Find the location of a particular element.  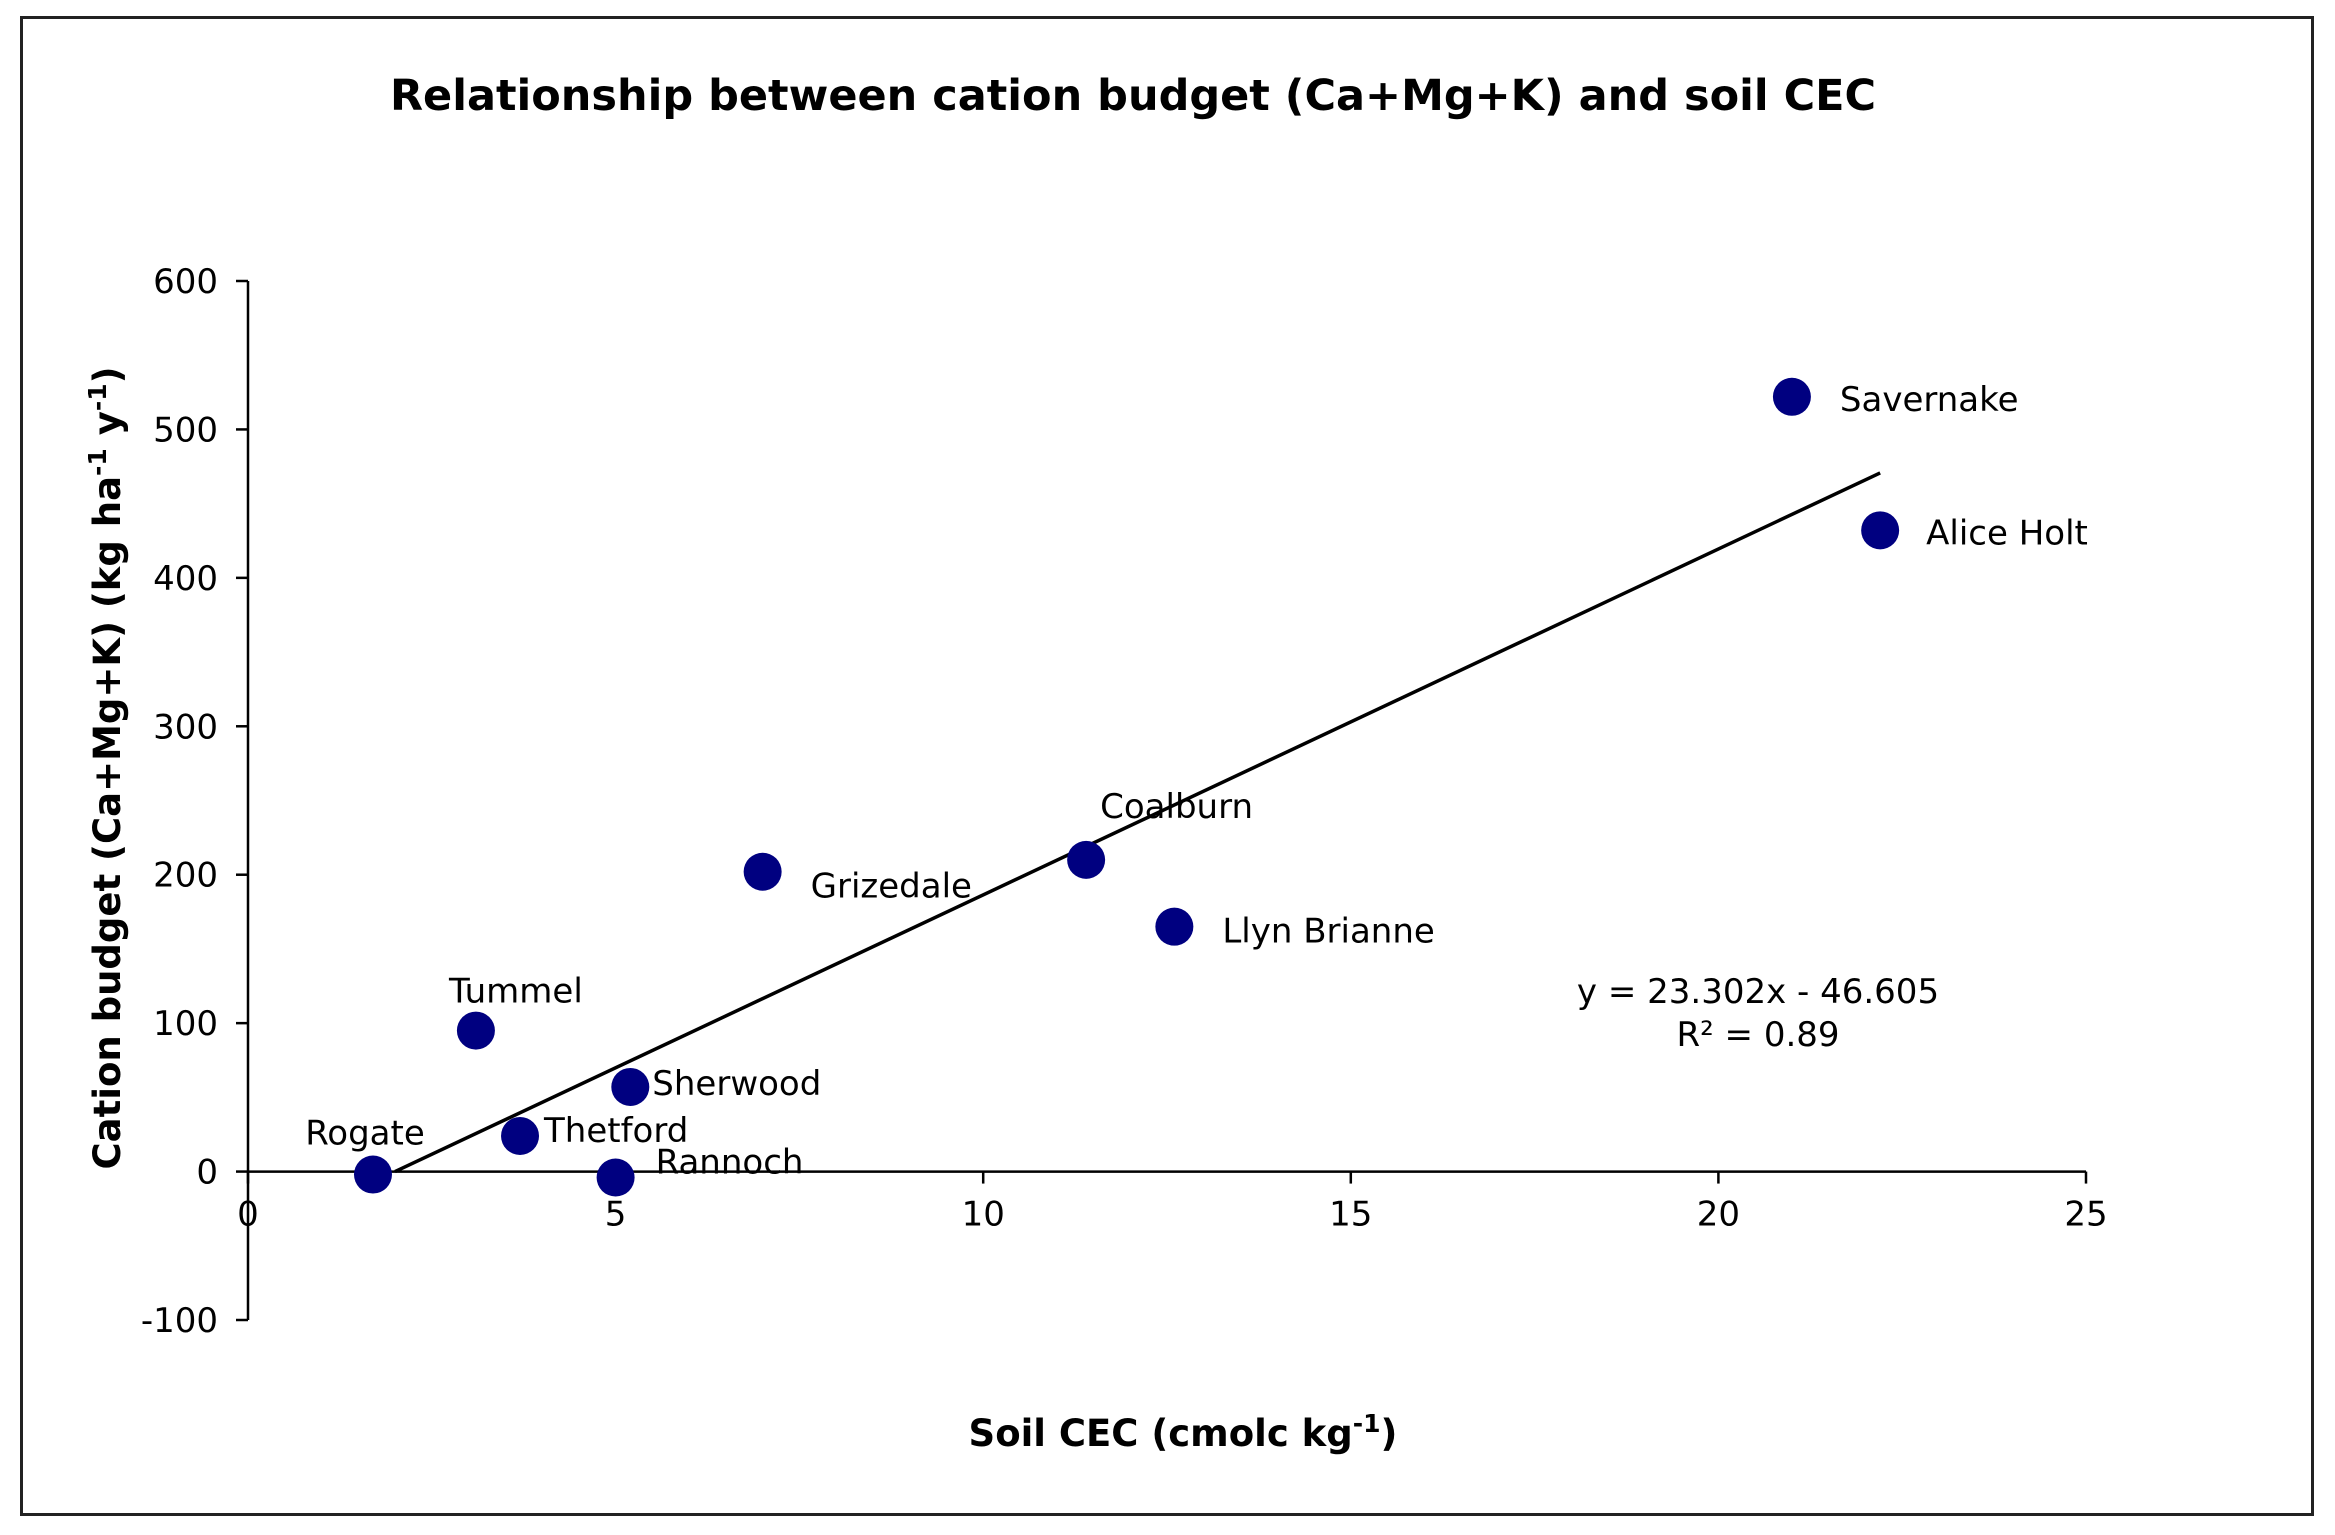

point-label: Rannoch is located at coordinates (730, 1163).